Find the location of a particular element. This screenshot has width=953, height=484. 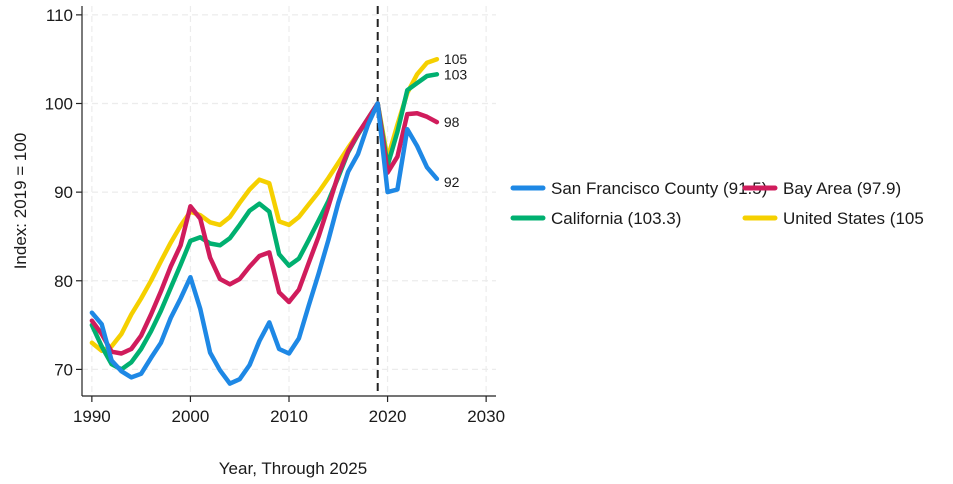

y-tick-label: 110 is located at coordinates (59, 15).